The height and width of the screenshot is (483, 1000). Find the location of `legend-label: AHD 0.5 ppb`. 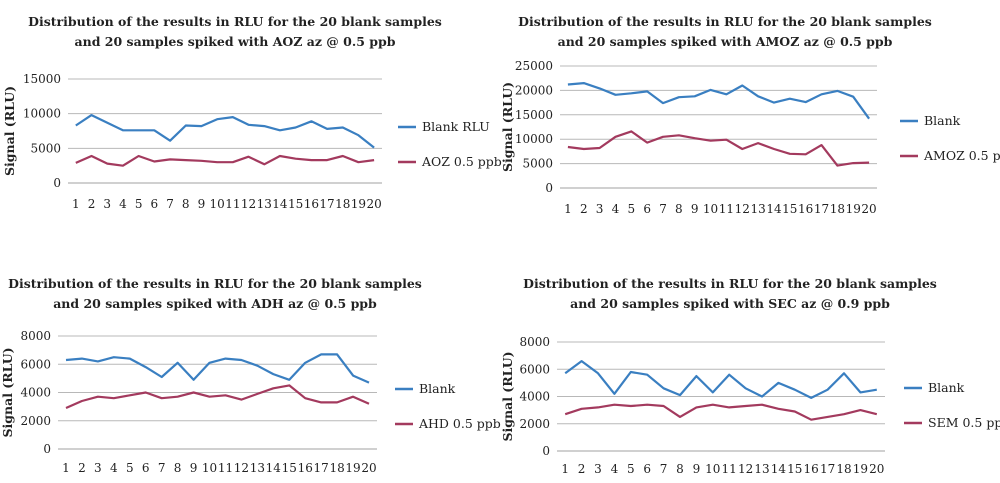

legend-label: AHD 0.5 ppb is located at coordinates (459, 423).